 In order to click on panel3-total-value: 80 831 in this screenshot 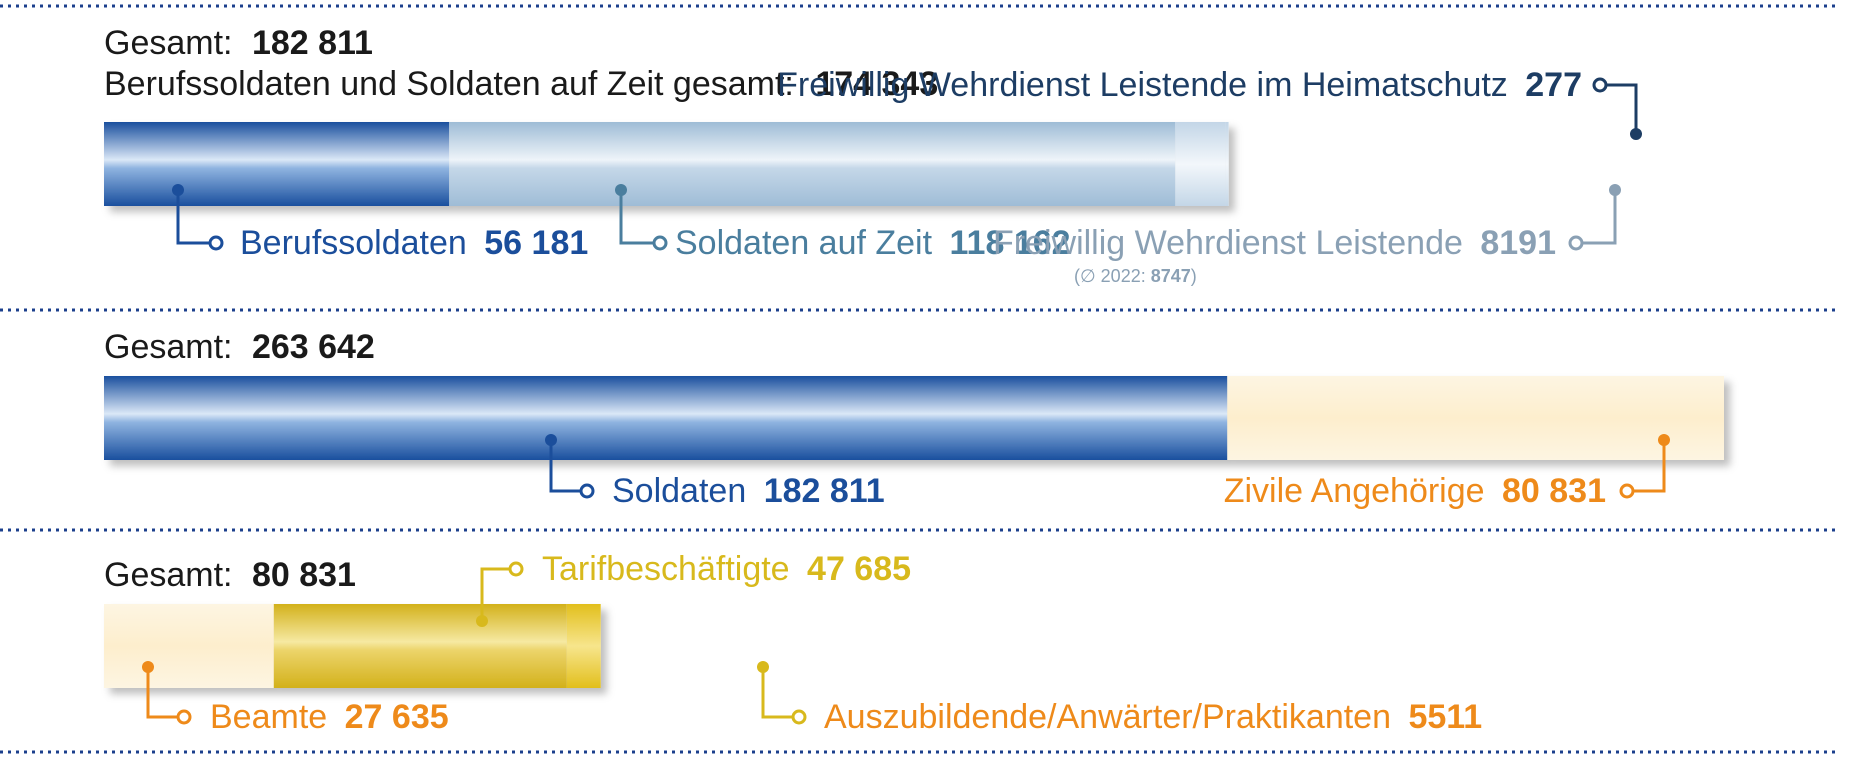, I will do `click(304, 575)`.